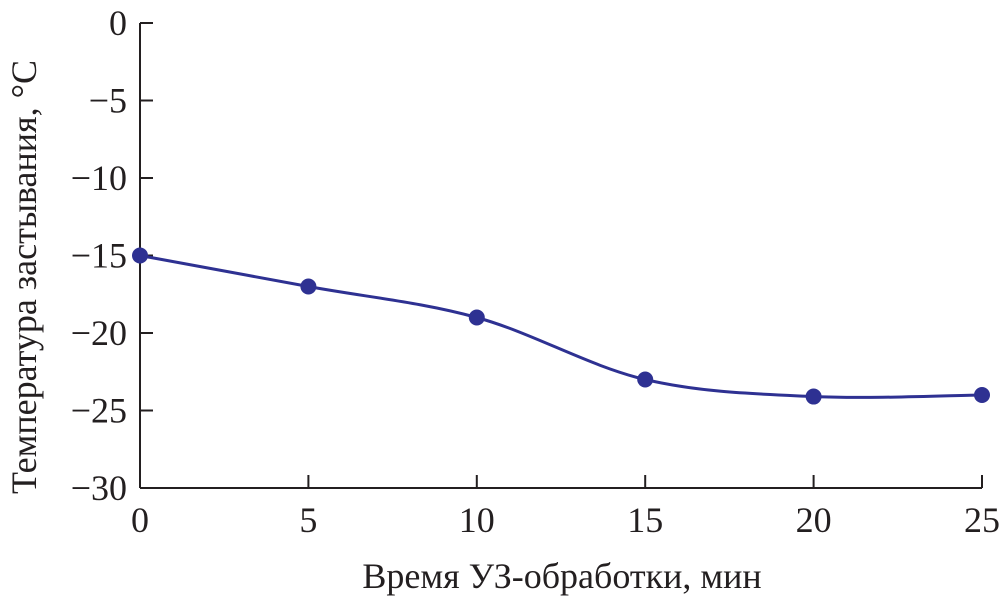 This screenshot has width=1003, height=599. I want to click on x-tick-label: 20, so click(814, 520).